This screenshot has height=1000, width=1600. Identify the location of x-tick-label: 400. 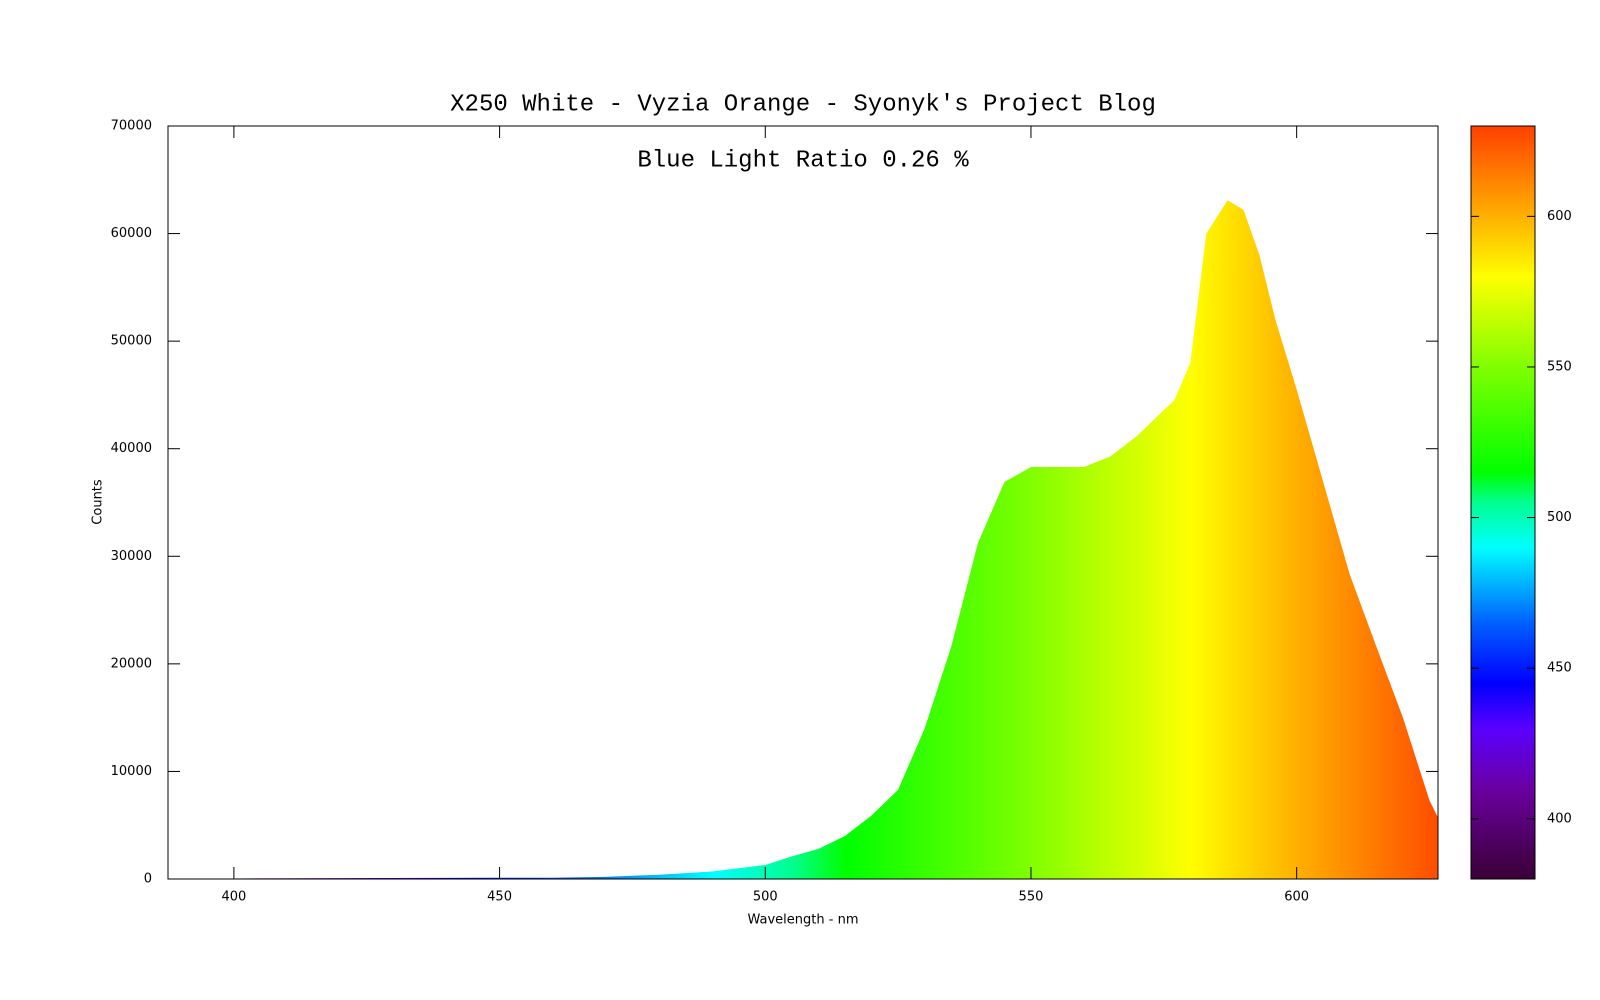
(233, 897).